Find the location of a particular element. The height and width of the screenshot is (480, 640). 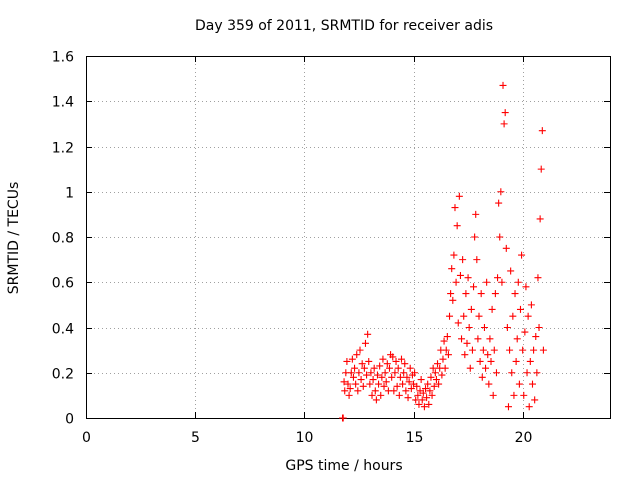

x-tick-label: 0 is located at coordinates (86, 438).